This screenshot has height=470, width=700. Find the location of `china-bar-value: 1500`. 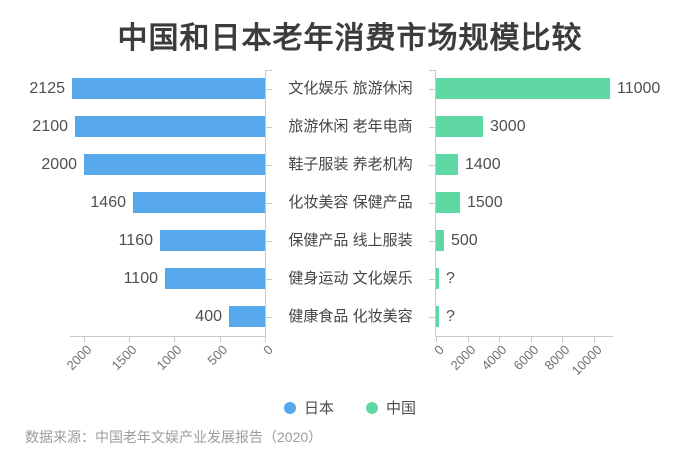

china-bar-value: 1500 is located at coordinates (485, 202).